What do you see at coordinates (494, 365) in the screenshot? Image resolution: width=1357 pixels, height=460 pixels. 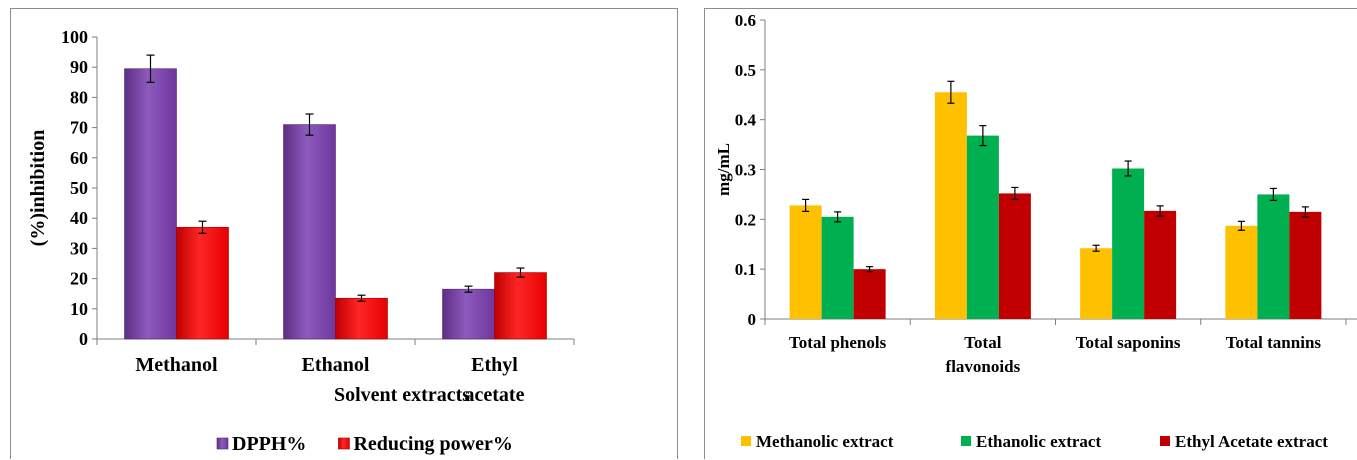 I see `x-category-label: Ethyl` at bounding box center [494, 365].